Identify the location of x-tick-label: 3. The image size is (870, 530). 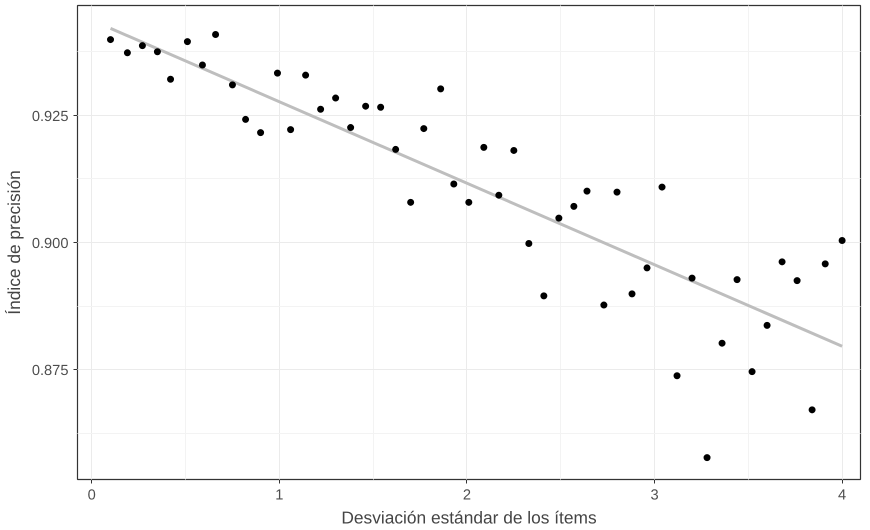
(654, 496).